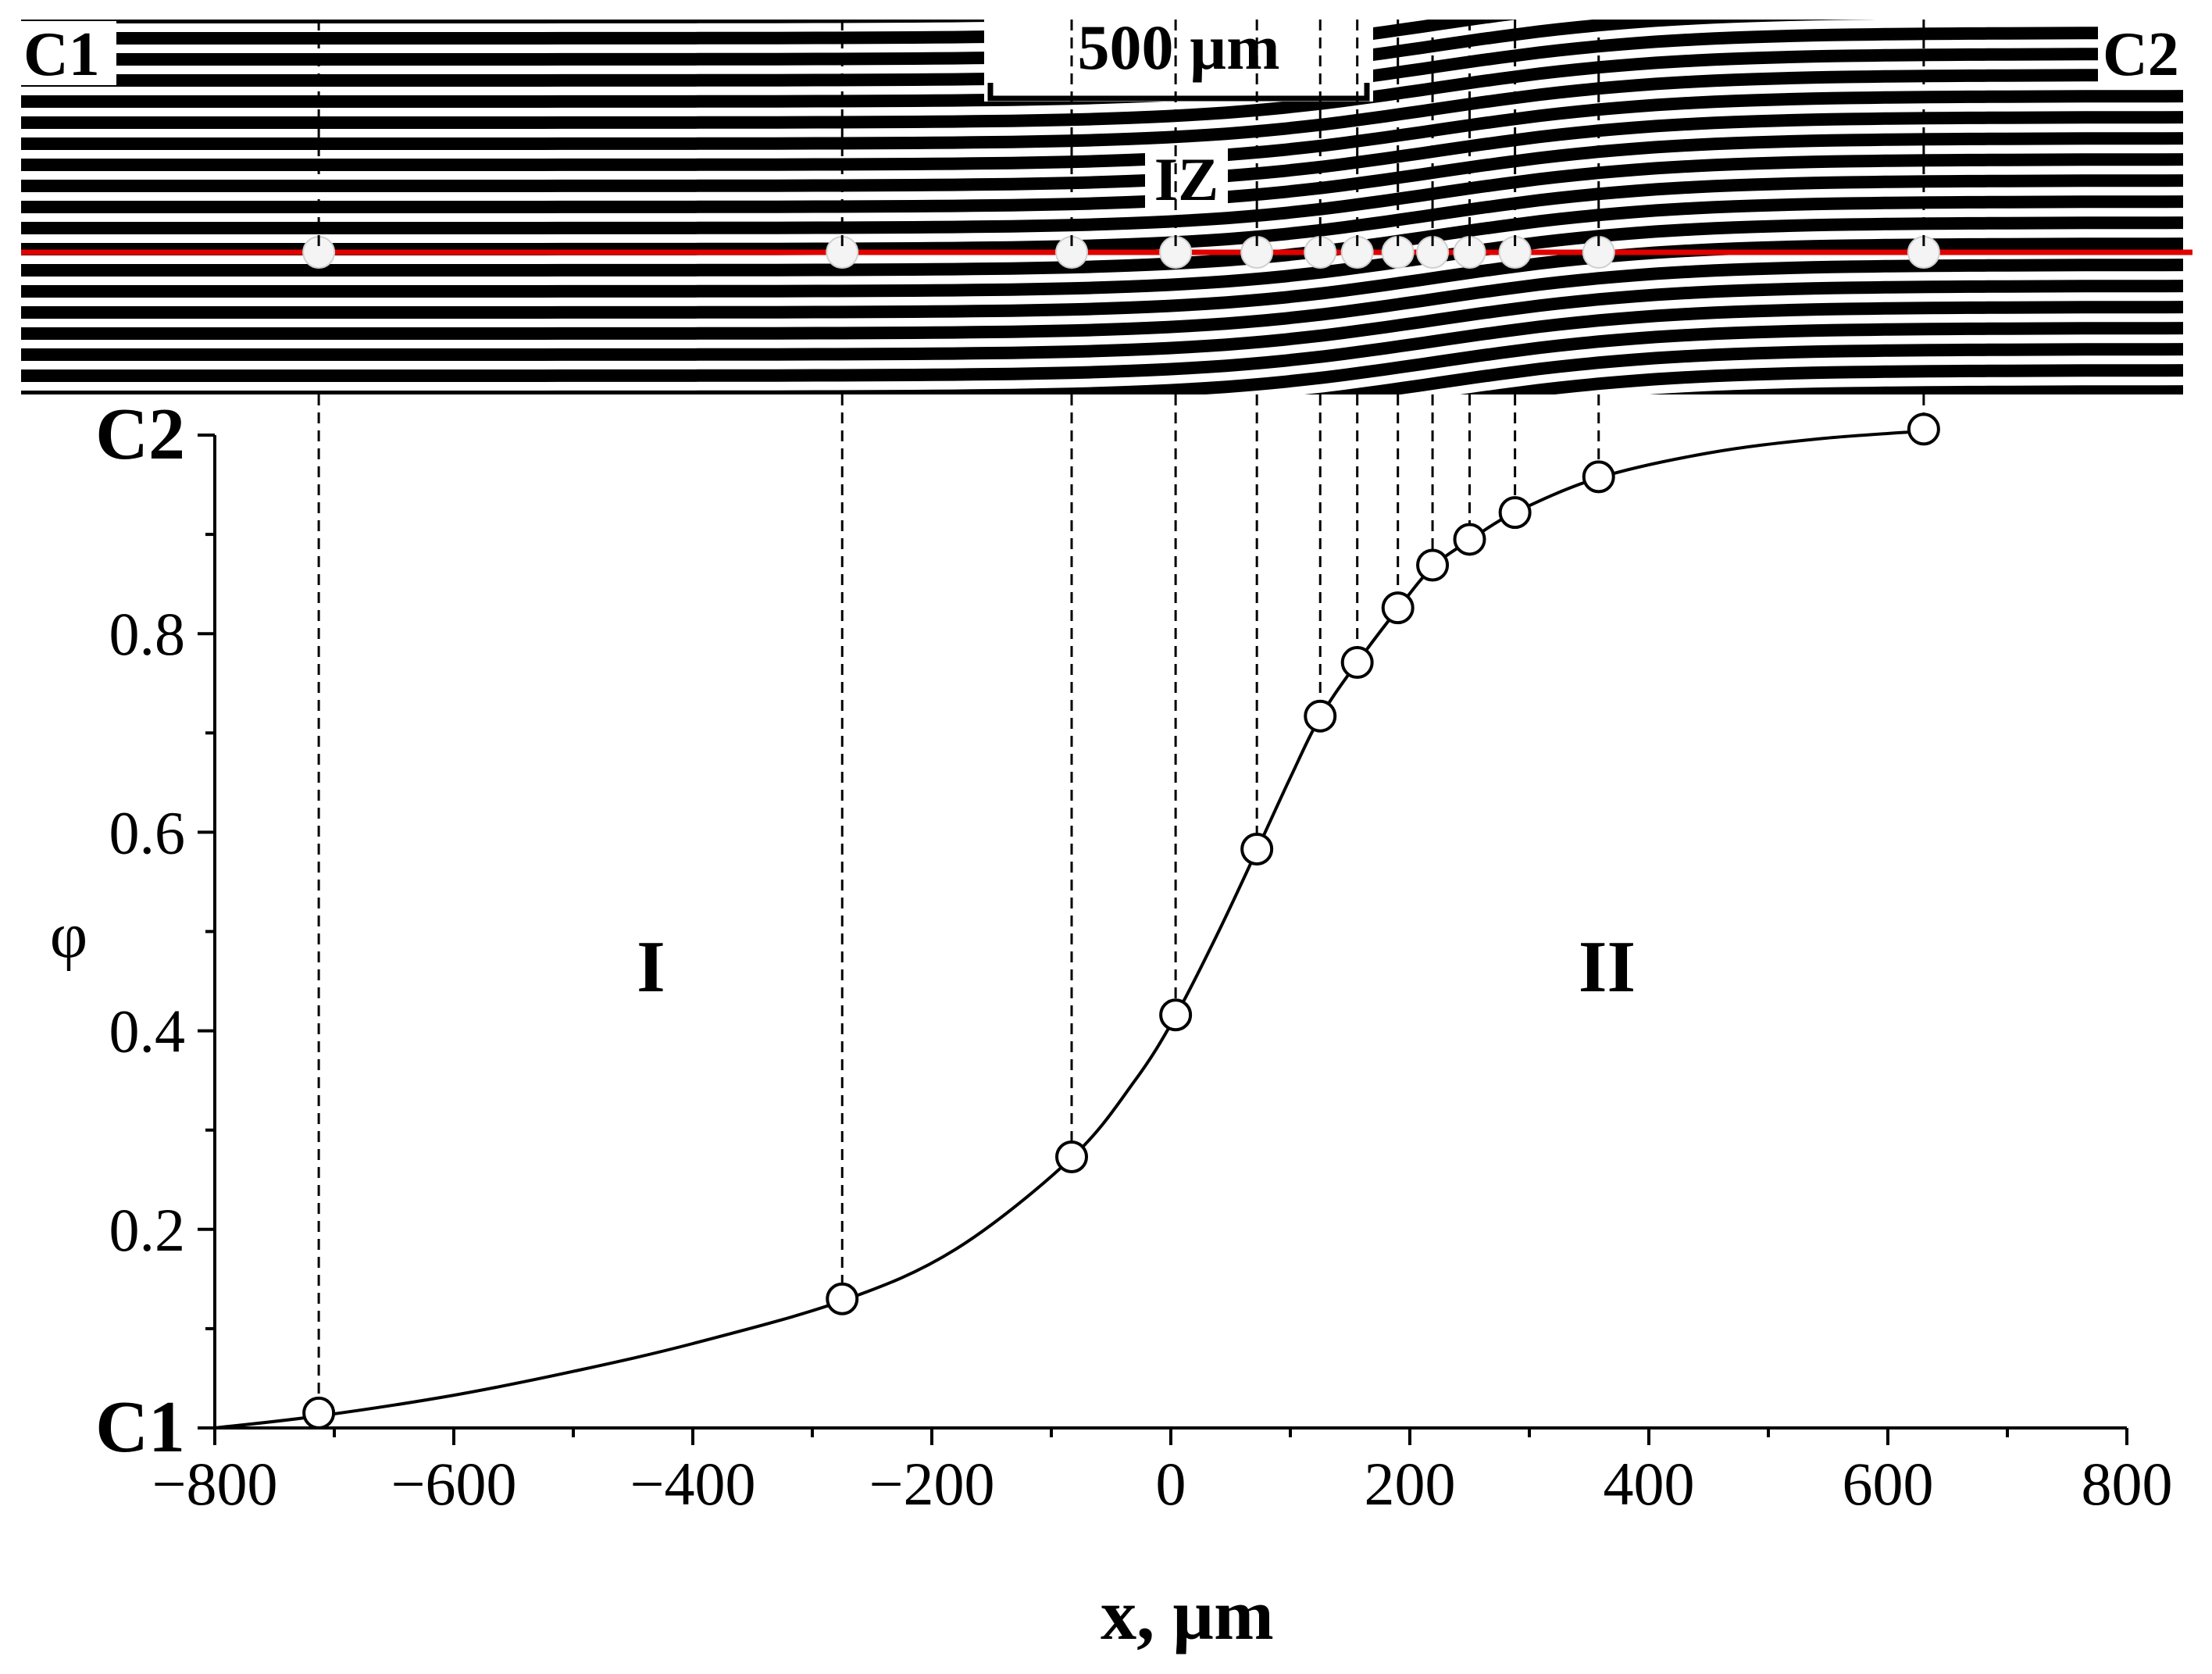 The height and width of the screenshot is (1674, 2212). Describe the element at coordinates (147, 832) in the screenshot. I see `y-tick-label: 0.6` at that location.